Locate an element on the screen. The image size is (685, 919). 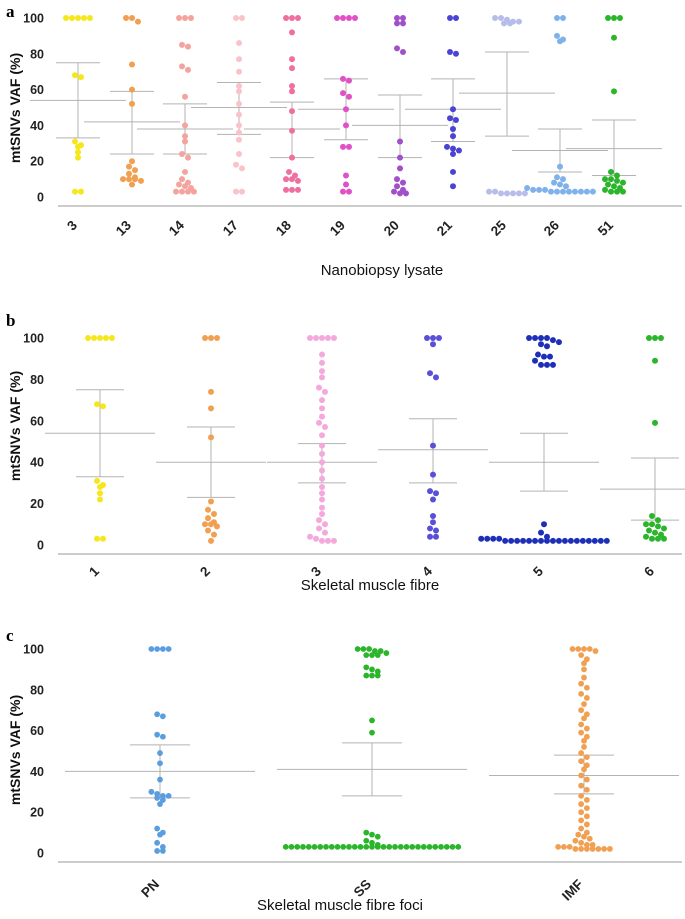
category-label: 1 is located at coordinates (94, 571).